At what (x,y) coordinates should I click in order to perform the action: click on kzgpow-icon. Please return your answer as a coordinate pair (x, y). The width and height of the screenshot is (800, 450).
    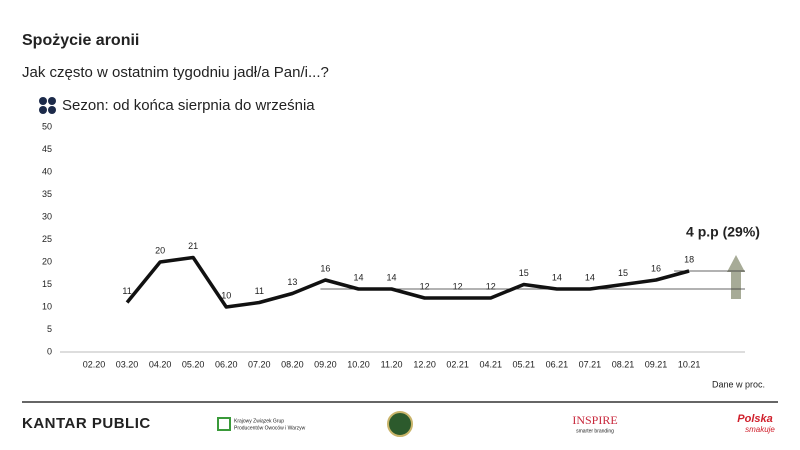
    Looking at the image, I should click on (224, 424).